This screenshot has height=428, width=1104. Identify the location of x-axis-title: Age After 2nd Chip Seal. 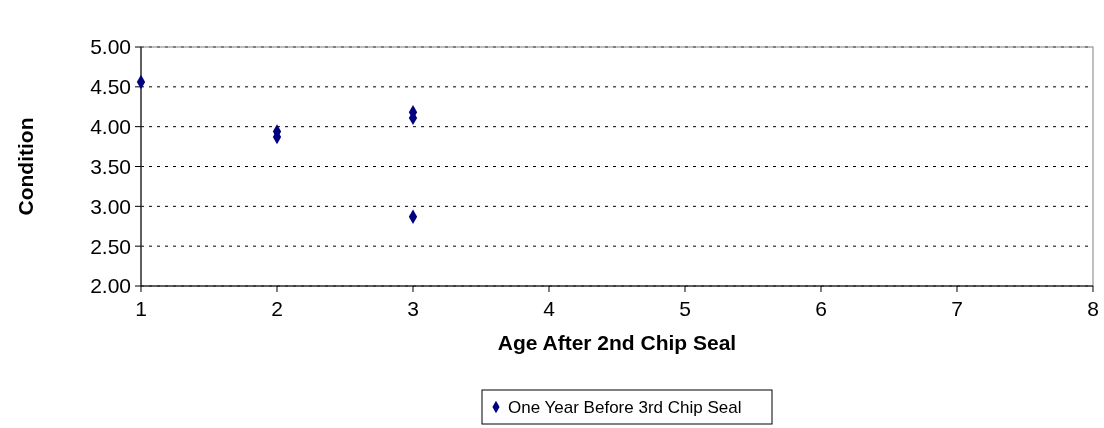
(617, 342).